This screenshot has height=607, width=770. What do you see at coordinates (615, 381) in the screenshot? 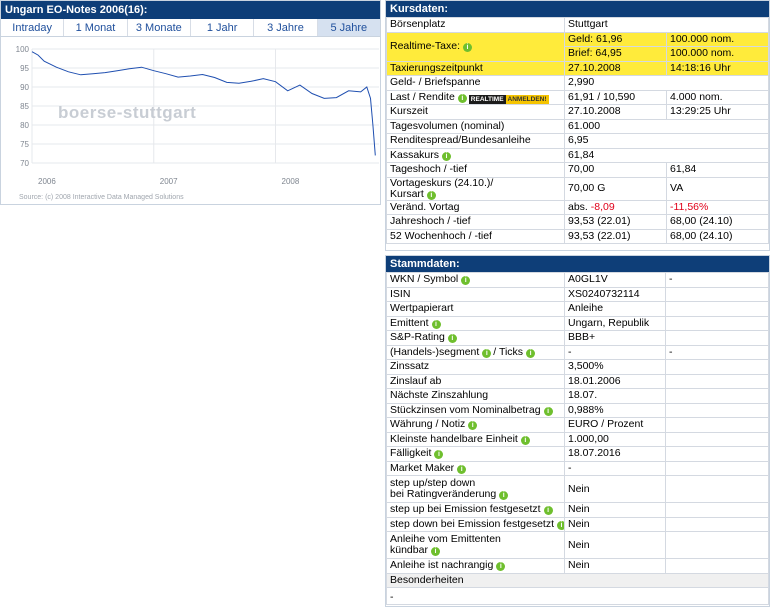
I see `row-value: 18.01.2006` at bounding box center [615, 381].